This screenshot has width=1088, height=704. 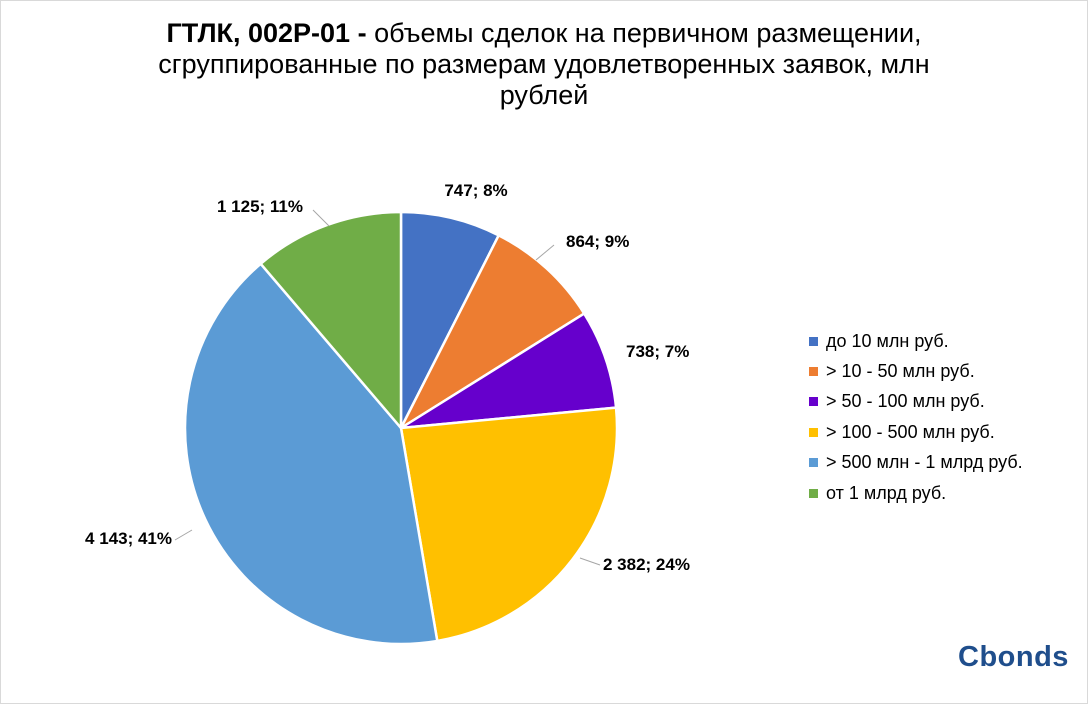 I want to click on legend-label: > 10 - 50 млн руб., so click(x=900, y=371).